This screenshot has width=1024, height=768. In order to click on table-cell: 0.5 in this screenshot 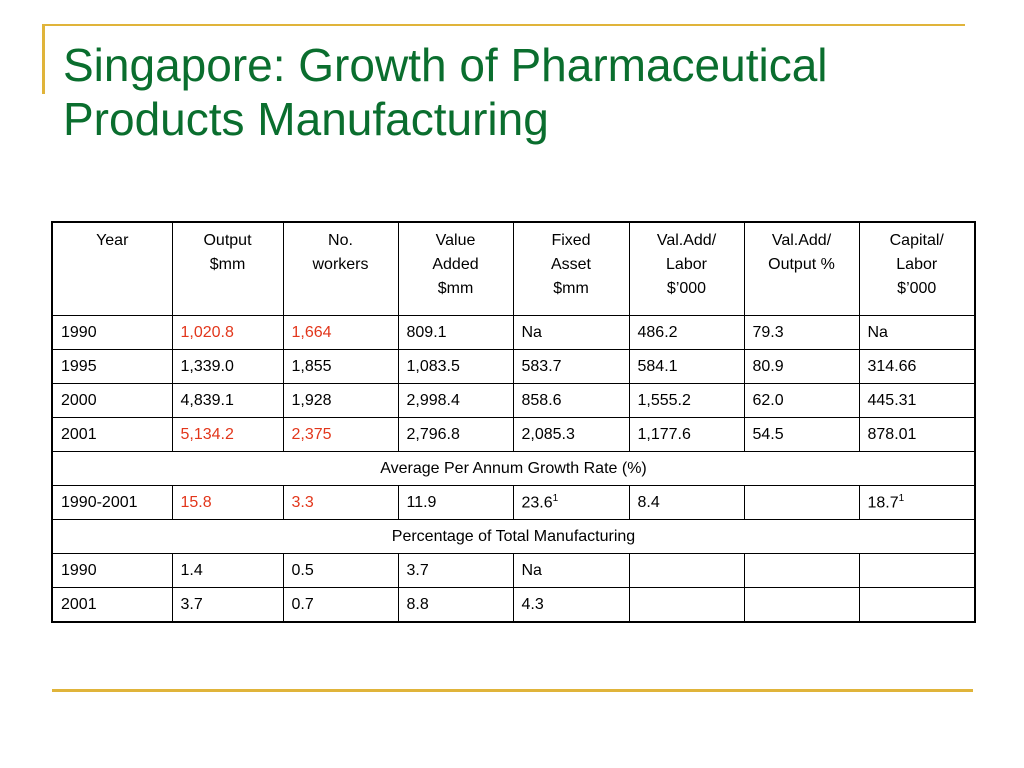, I will do `click(340, 570)`.